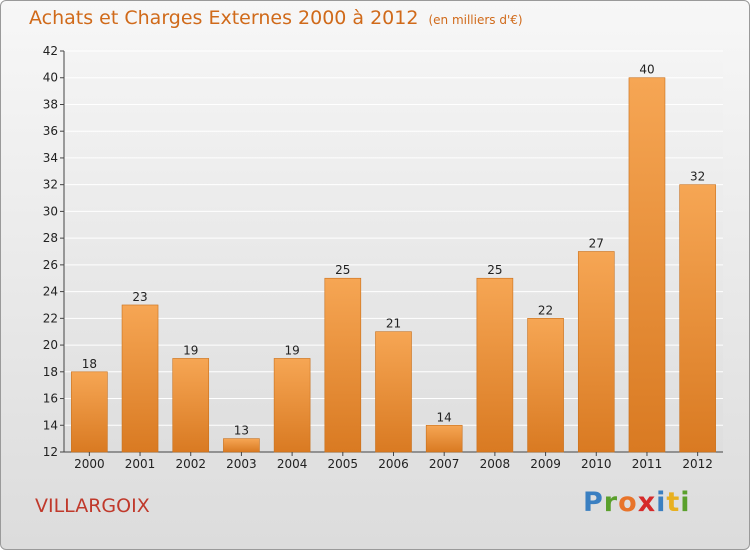 This screenshot has height=550, width=750. What do you see at coordinates (50, 452) in the screenshot?
I see `y-tick-label: 12` at bounding box center [50, 452].